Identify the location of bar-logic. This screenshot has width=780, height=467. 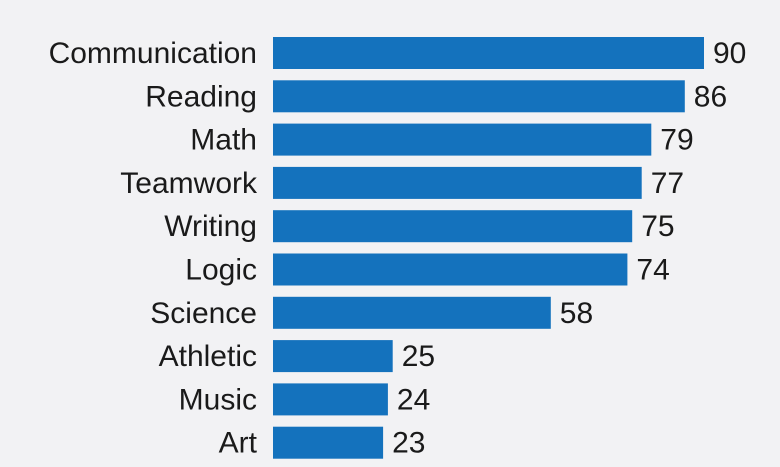
(450, 269).